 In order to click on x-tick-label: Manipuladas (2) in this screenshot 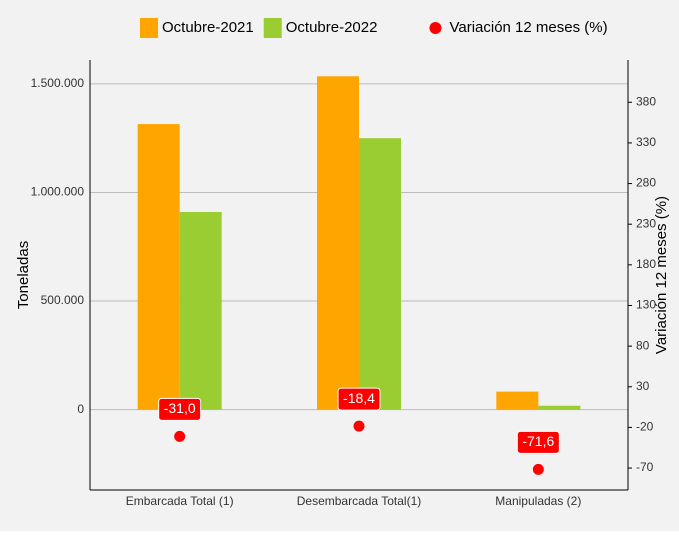, I will do `click(538, 501)`.